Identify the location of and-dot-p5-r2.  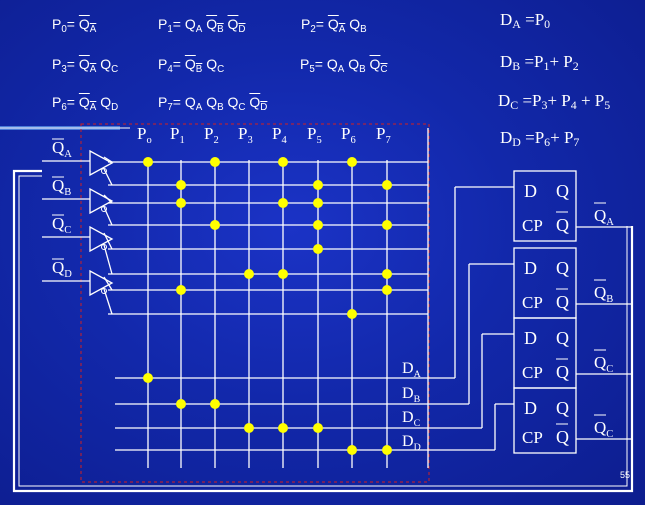
(318, 203).